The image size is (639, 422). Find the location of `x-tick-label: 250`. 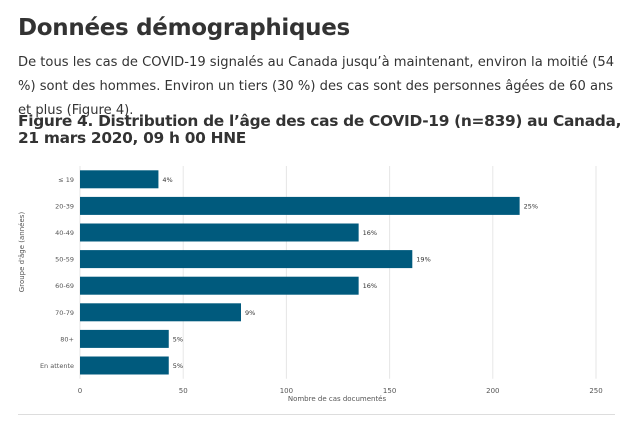

x-tick-label: 250 is located at coordinates (595, 391).